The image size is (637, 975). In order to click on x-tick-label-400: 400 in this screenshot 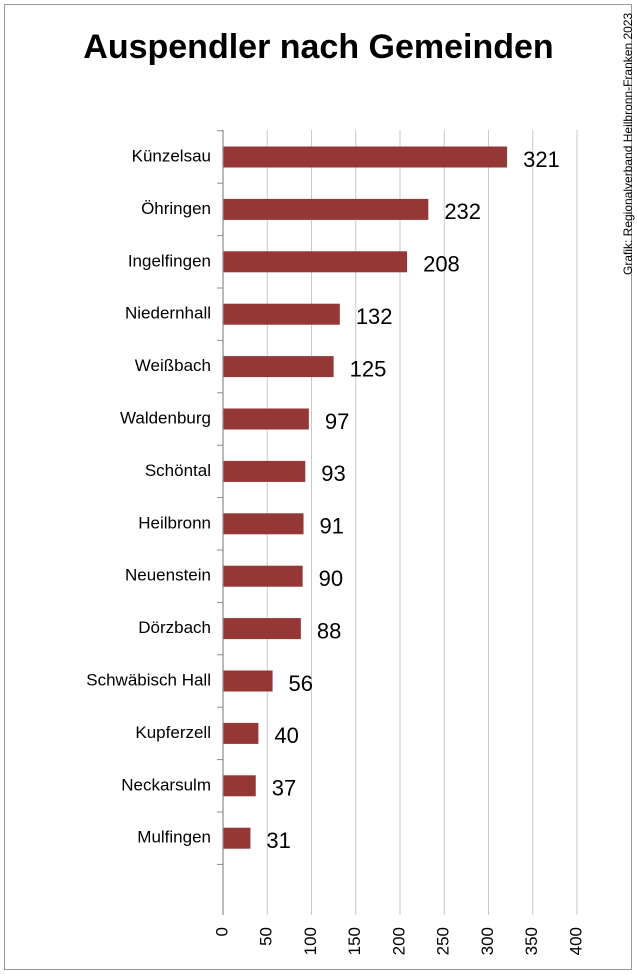, I will do `click(575, 941)`.